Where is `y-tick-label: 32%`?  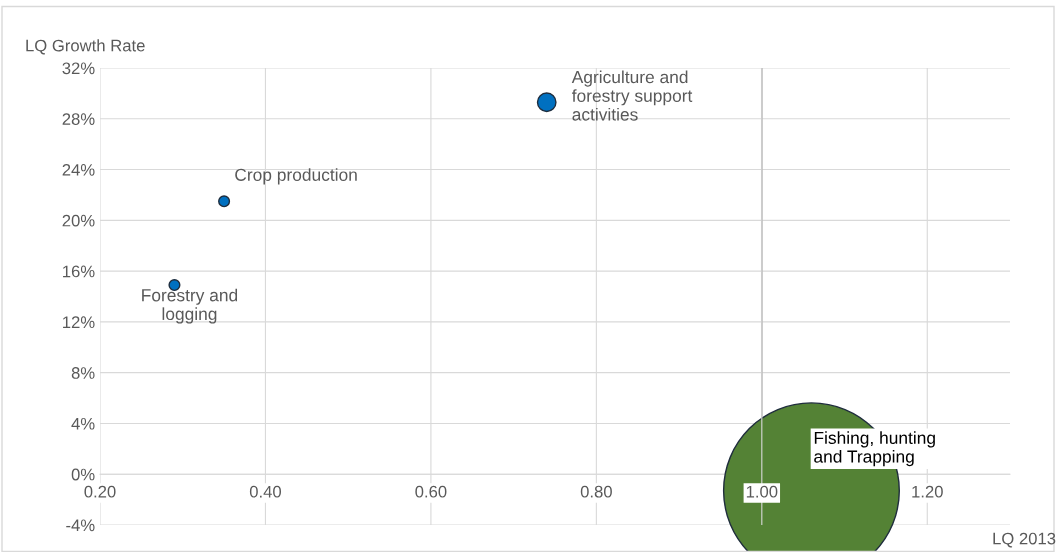 y-tick-label: 32% is located at coordinates (78, 68).